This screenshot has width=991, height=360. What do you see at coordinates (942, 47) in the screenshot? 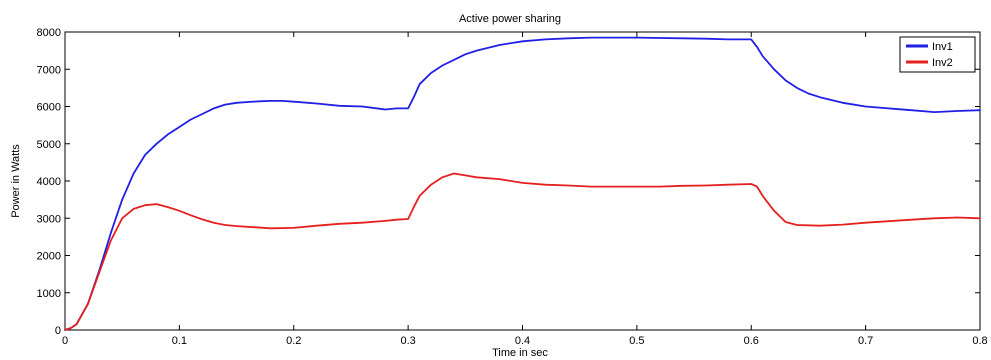
I see `legend-label-inv1: Inv1` at bounding box center [942, 47].